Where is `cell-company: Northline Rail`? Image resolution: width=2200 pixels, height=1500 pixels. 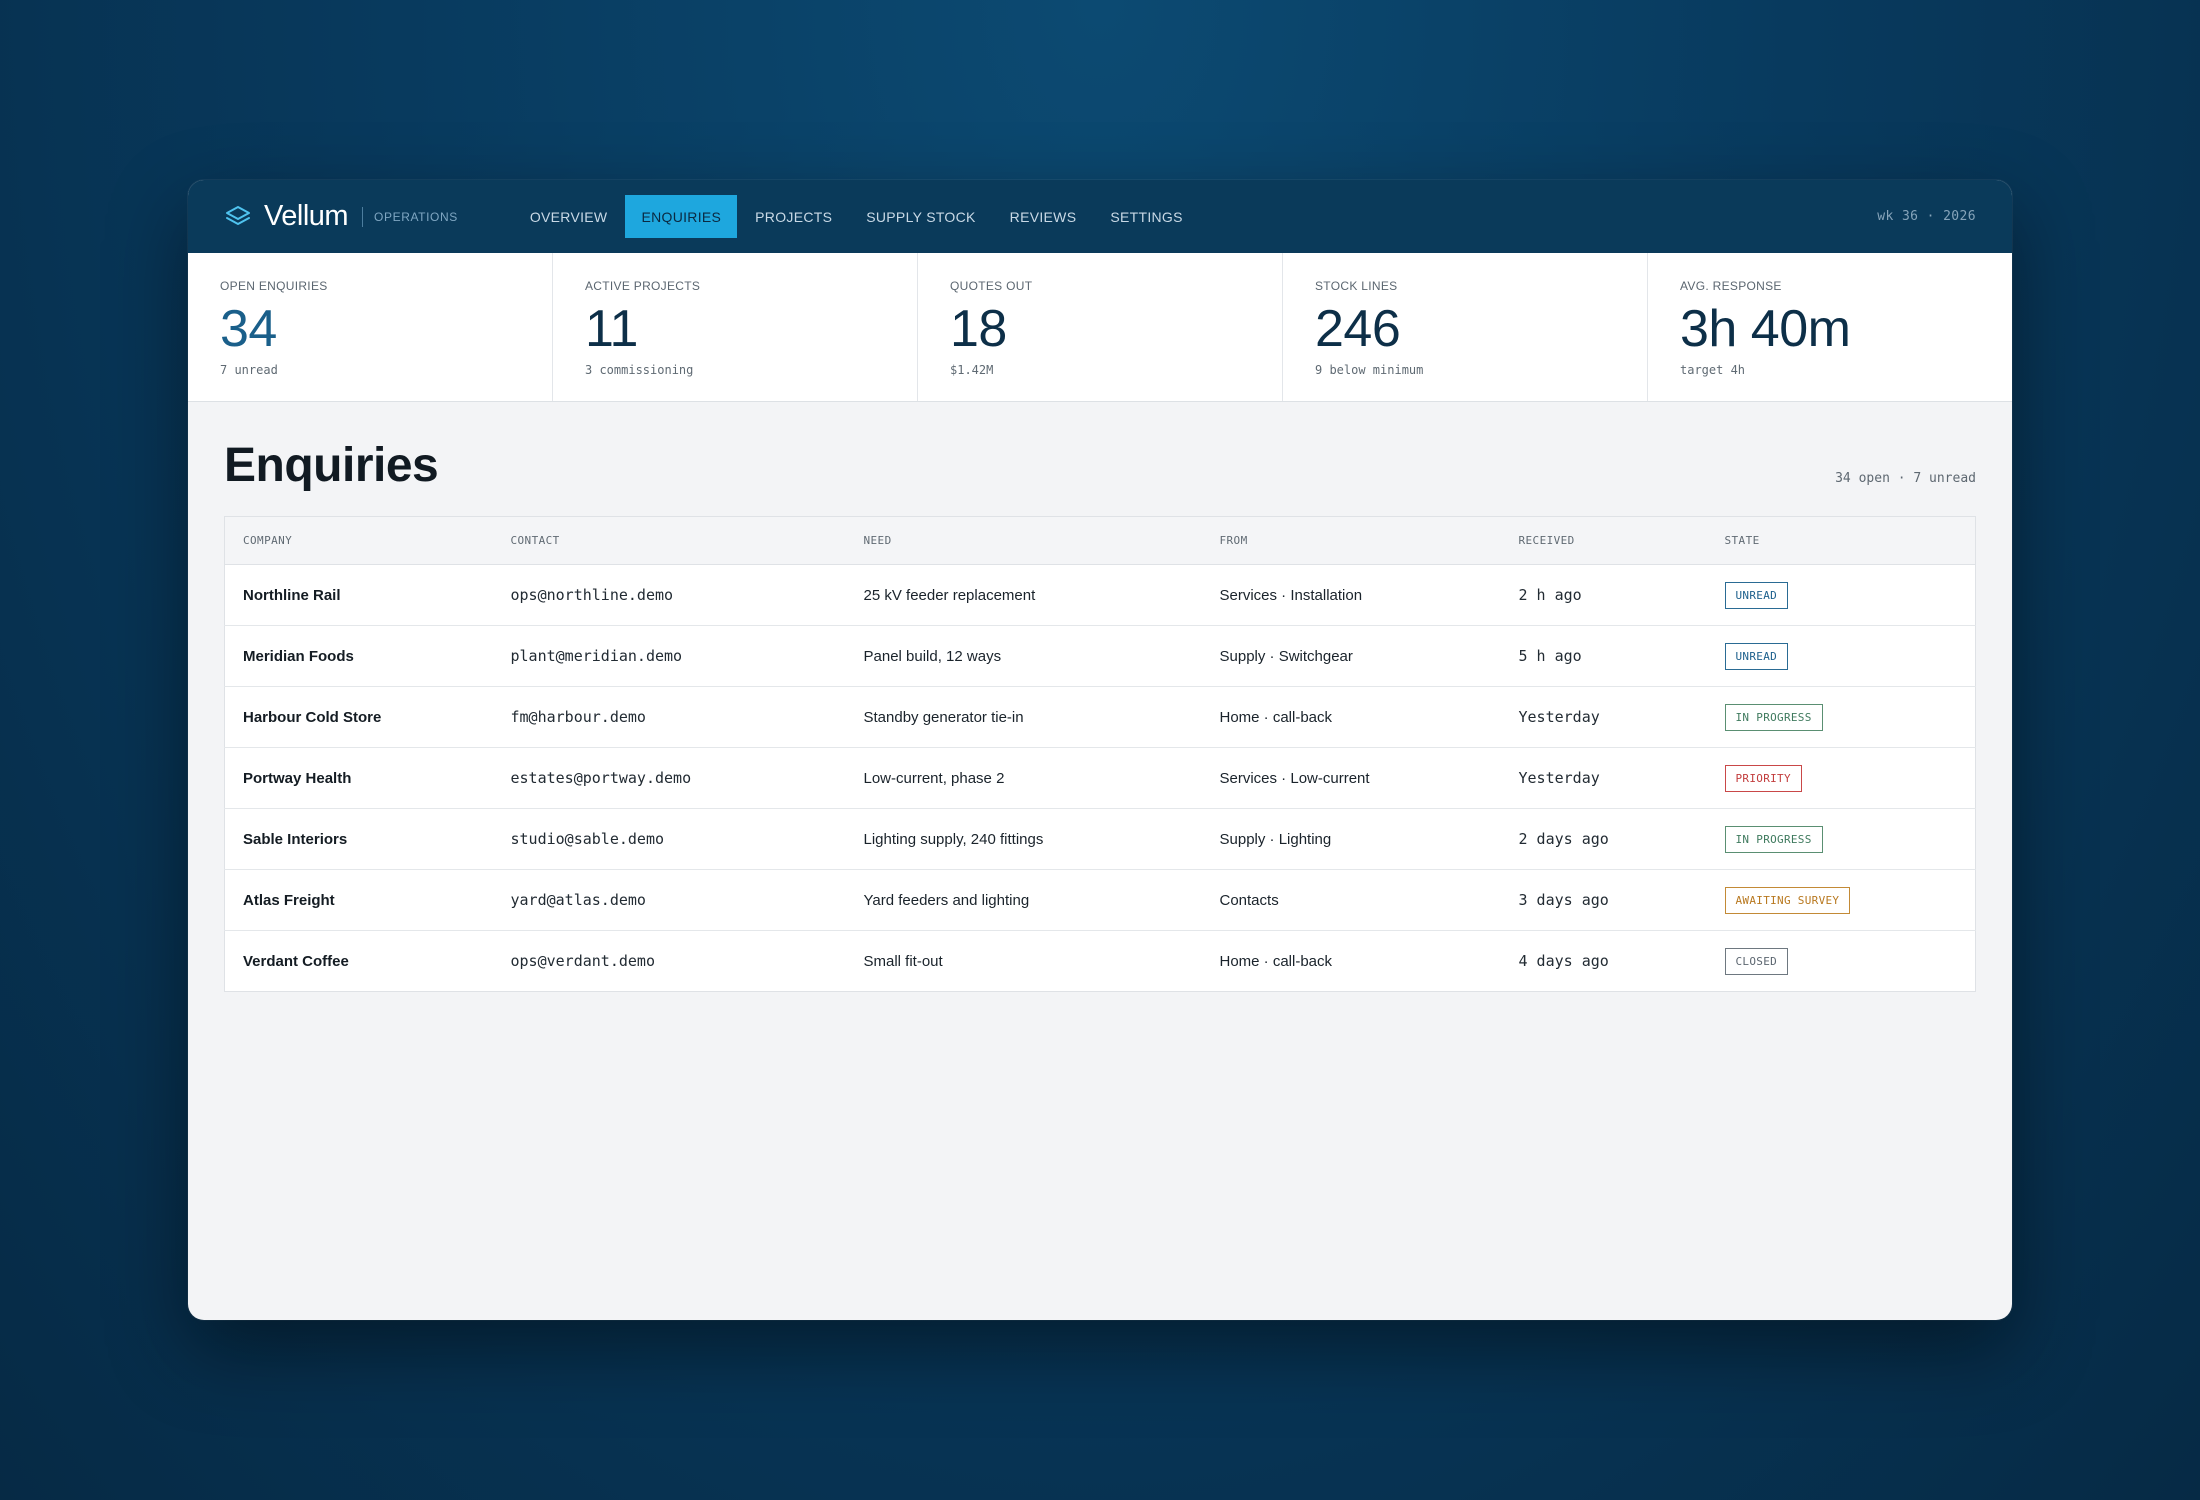 cell-company: Northline Rail is located at coordinates (292, 595).